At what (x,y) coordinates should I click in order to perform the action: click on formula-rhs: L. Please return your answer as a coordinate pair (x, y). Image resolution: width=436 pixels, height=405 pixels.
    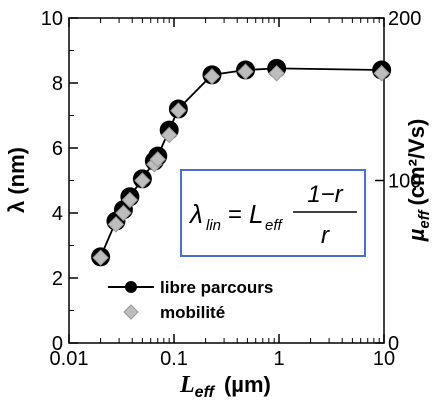
    Looking at the image, I should click on (256, 214).